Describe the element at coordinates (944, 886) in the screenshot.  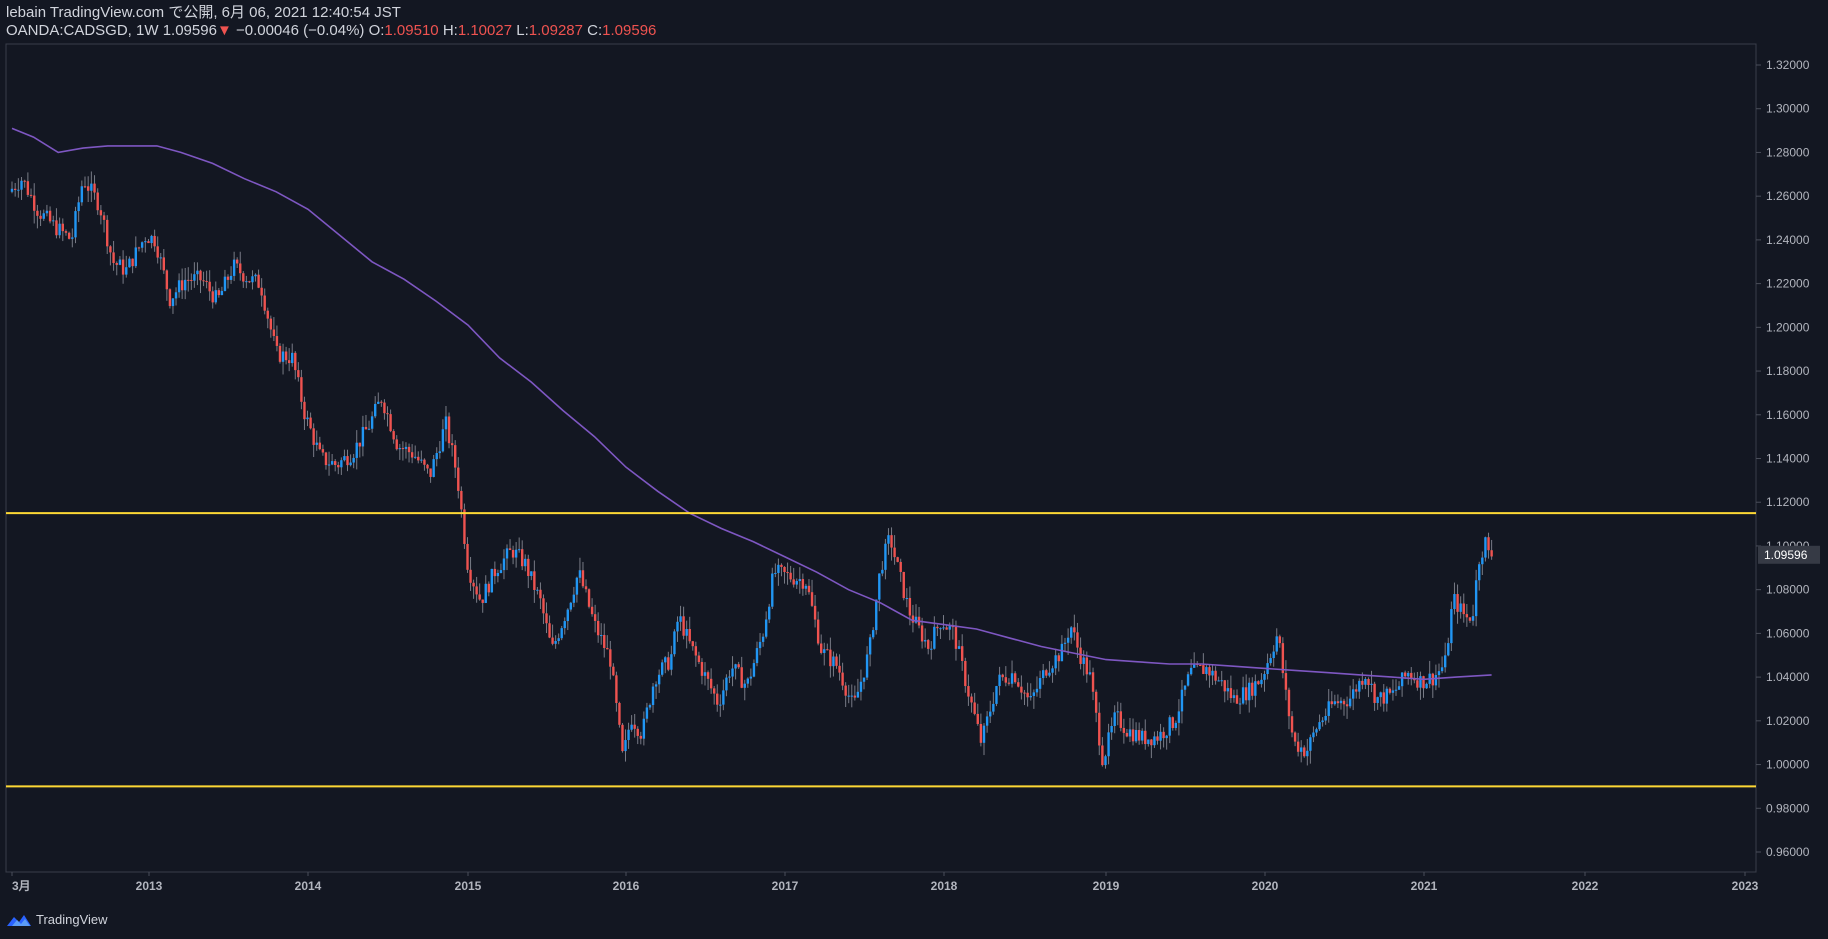
I see `time-tick-label: 2018` at that location.